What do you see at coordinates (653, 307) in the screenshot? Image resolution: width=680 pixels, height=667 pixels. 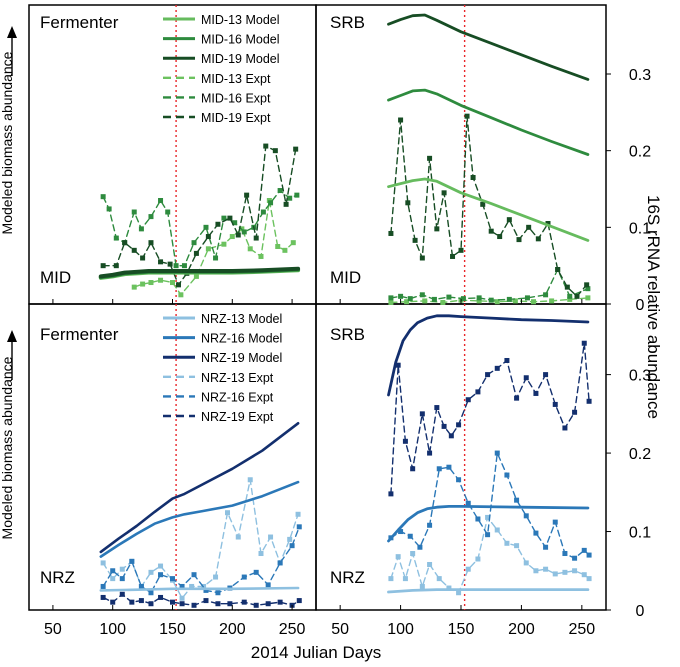 I see `right-y-axis-label: 16S rRNA relative abundance` at bounding box center [653, 307].